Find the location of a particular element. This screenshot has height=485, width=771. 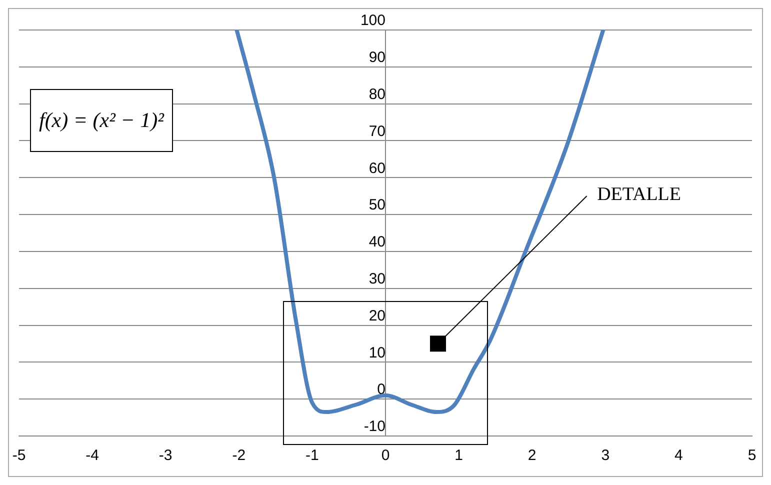

x-tick-label: -5 is located at coordinates (19, 455).